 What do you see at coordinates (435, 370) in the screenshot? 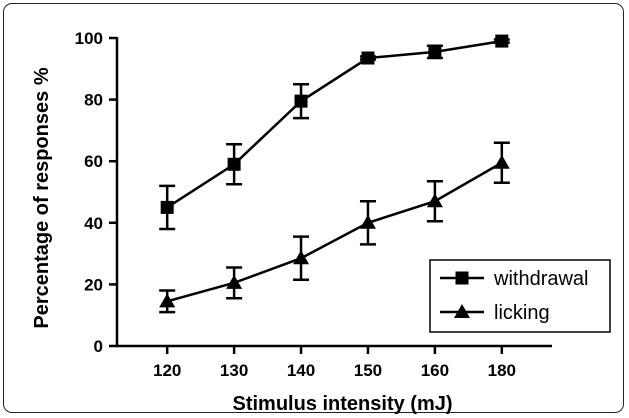
I see `x-tick-label: 160` at bounding box center [435, 370].